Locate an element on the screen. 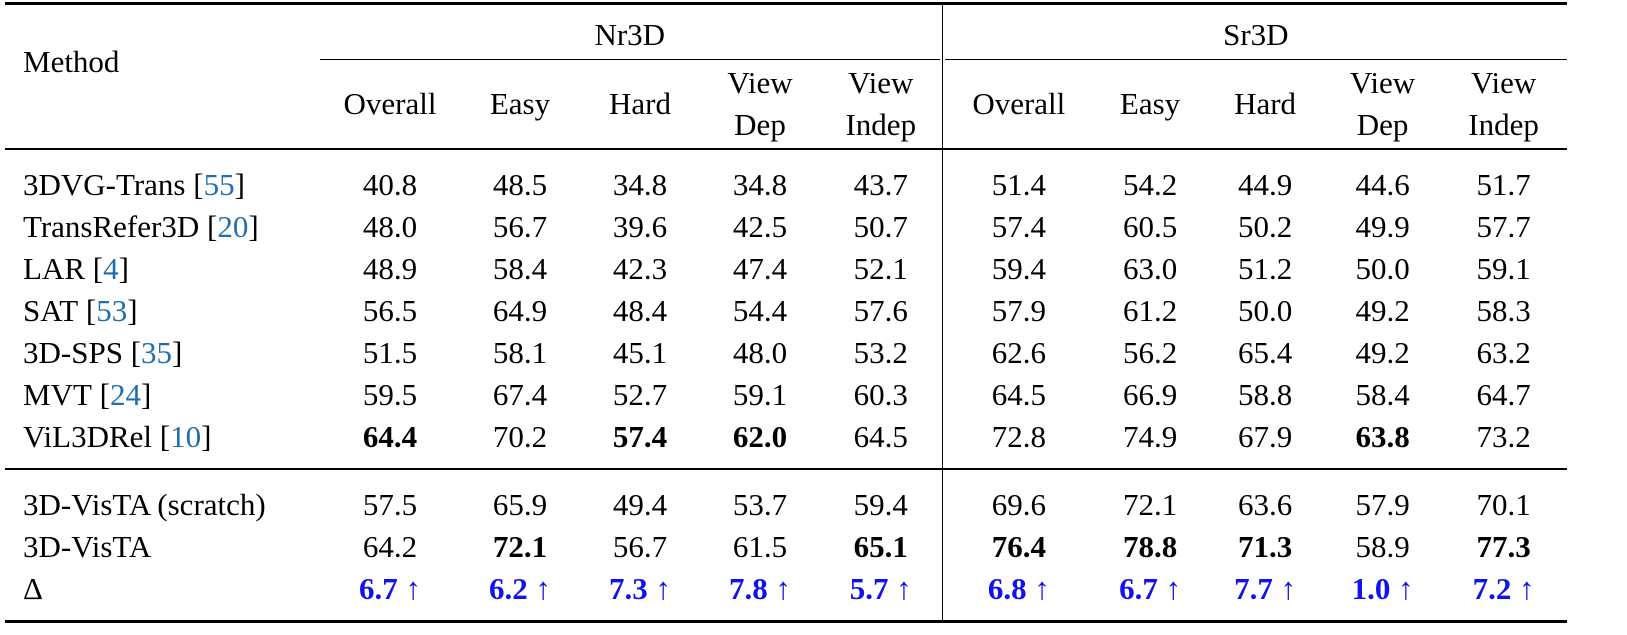 This screenshot has height=635, width=1627. value-cell: 78.8 is located at coordinates (1150, 546).